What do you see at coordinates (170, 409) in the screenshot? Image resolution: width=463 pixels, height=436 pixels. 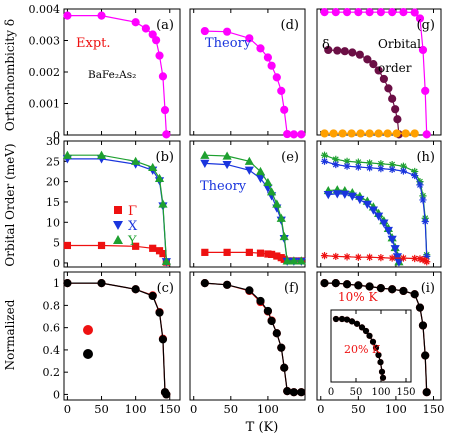 I see `x-tick-label: 150` at bounding box center [170, 409].